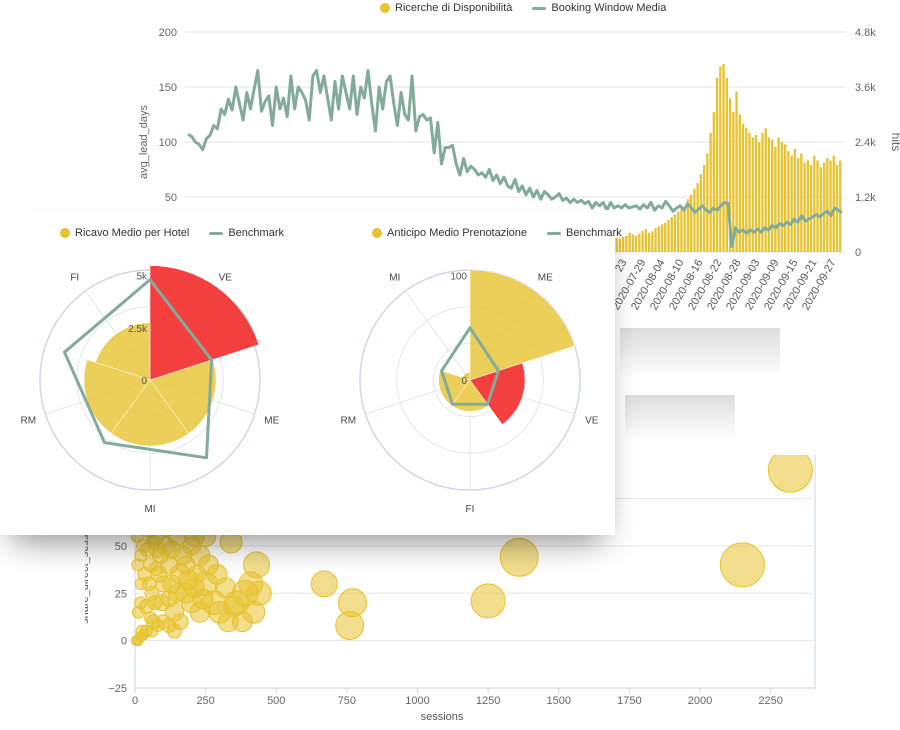  Describe the element at coordinates (168, 33) in the screenshot. I see `y-tick-label: 200` at that location.